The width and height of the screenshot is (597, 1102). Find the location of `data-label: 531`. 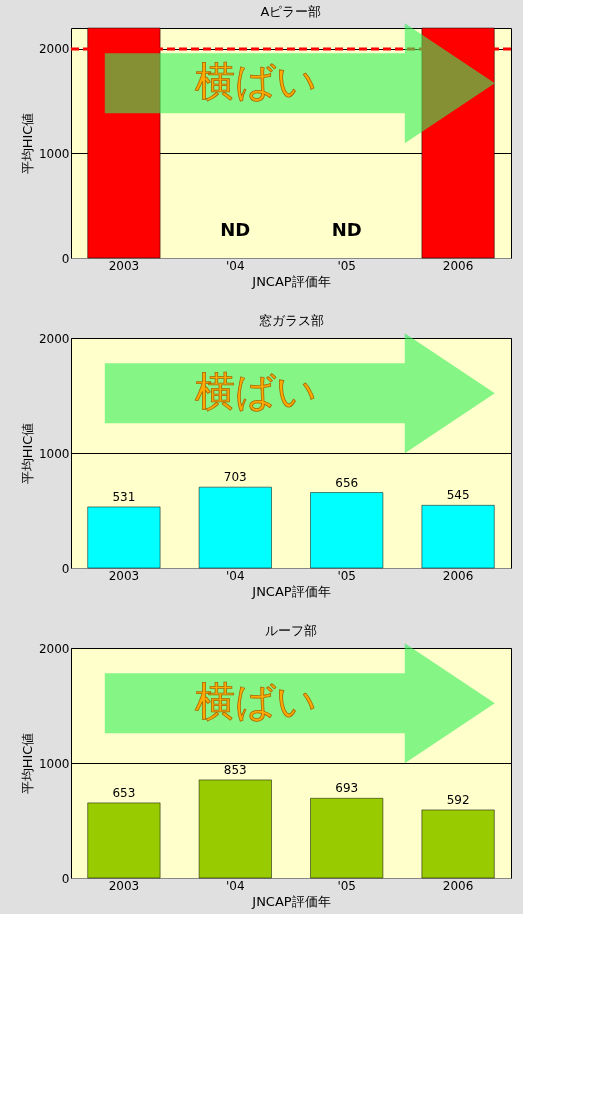

data-label: 531 is located at coordinates (124, 496).